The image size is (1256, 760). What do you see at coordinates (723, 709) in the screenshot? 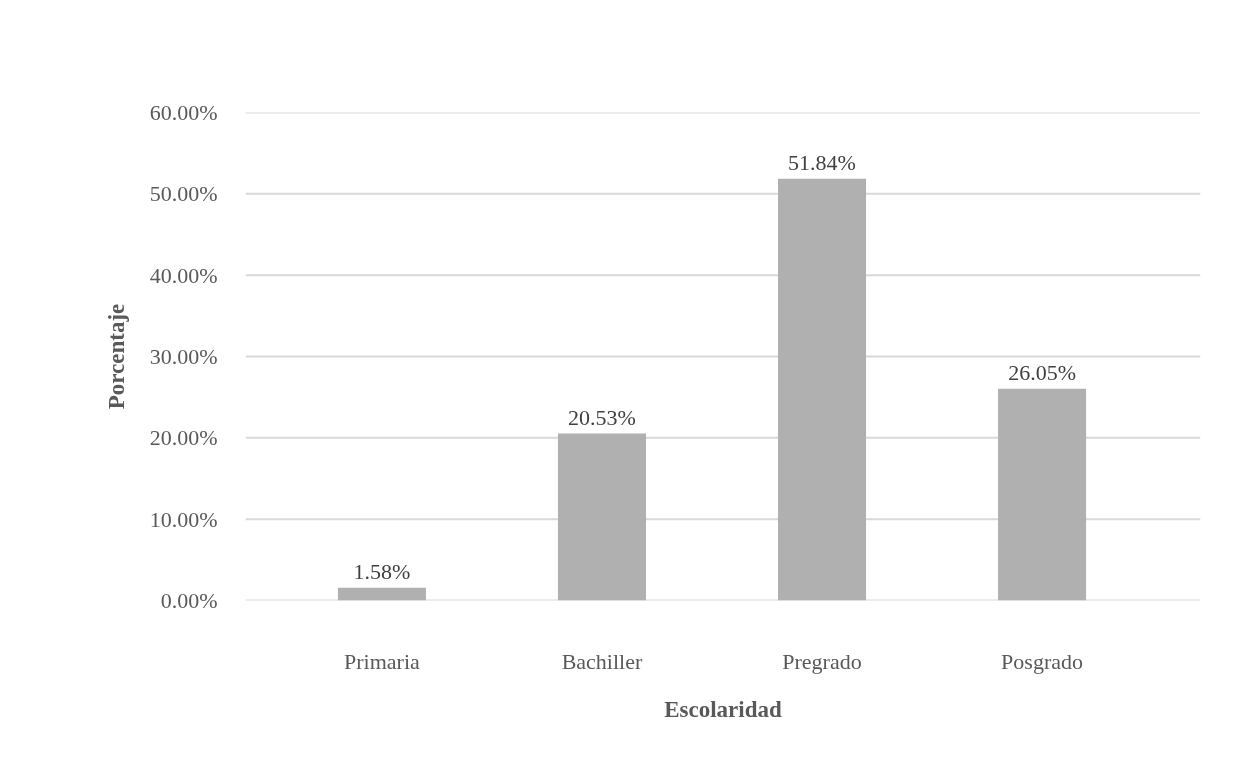
I see `x-axis-title: Escolaridad` at bounding box center [723, 709].